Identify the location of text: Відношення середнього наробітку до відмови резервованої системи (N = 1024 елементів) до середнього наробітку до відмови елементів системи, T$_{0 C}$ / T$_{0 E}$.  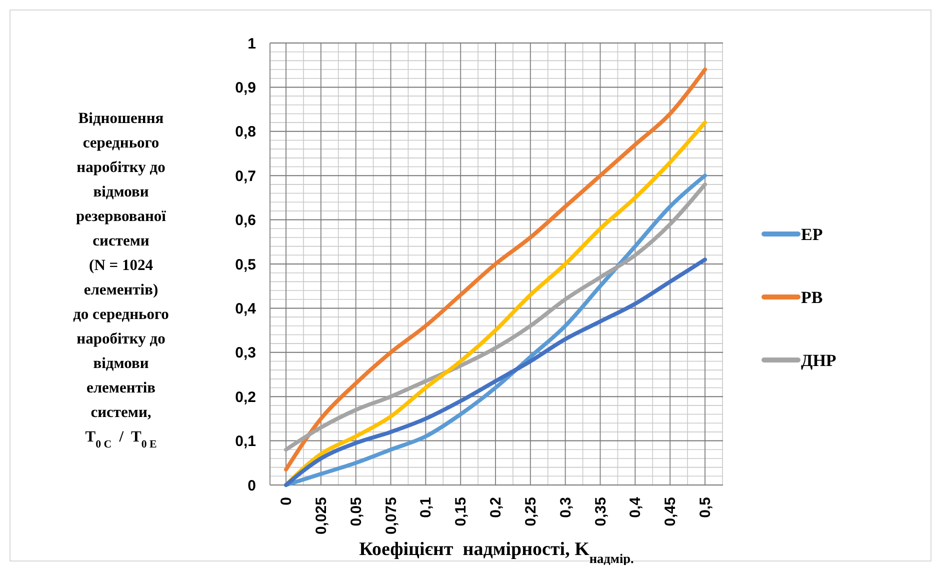
(121, 280).